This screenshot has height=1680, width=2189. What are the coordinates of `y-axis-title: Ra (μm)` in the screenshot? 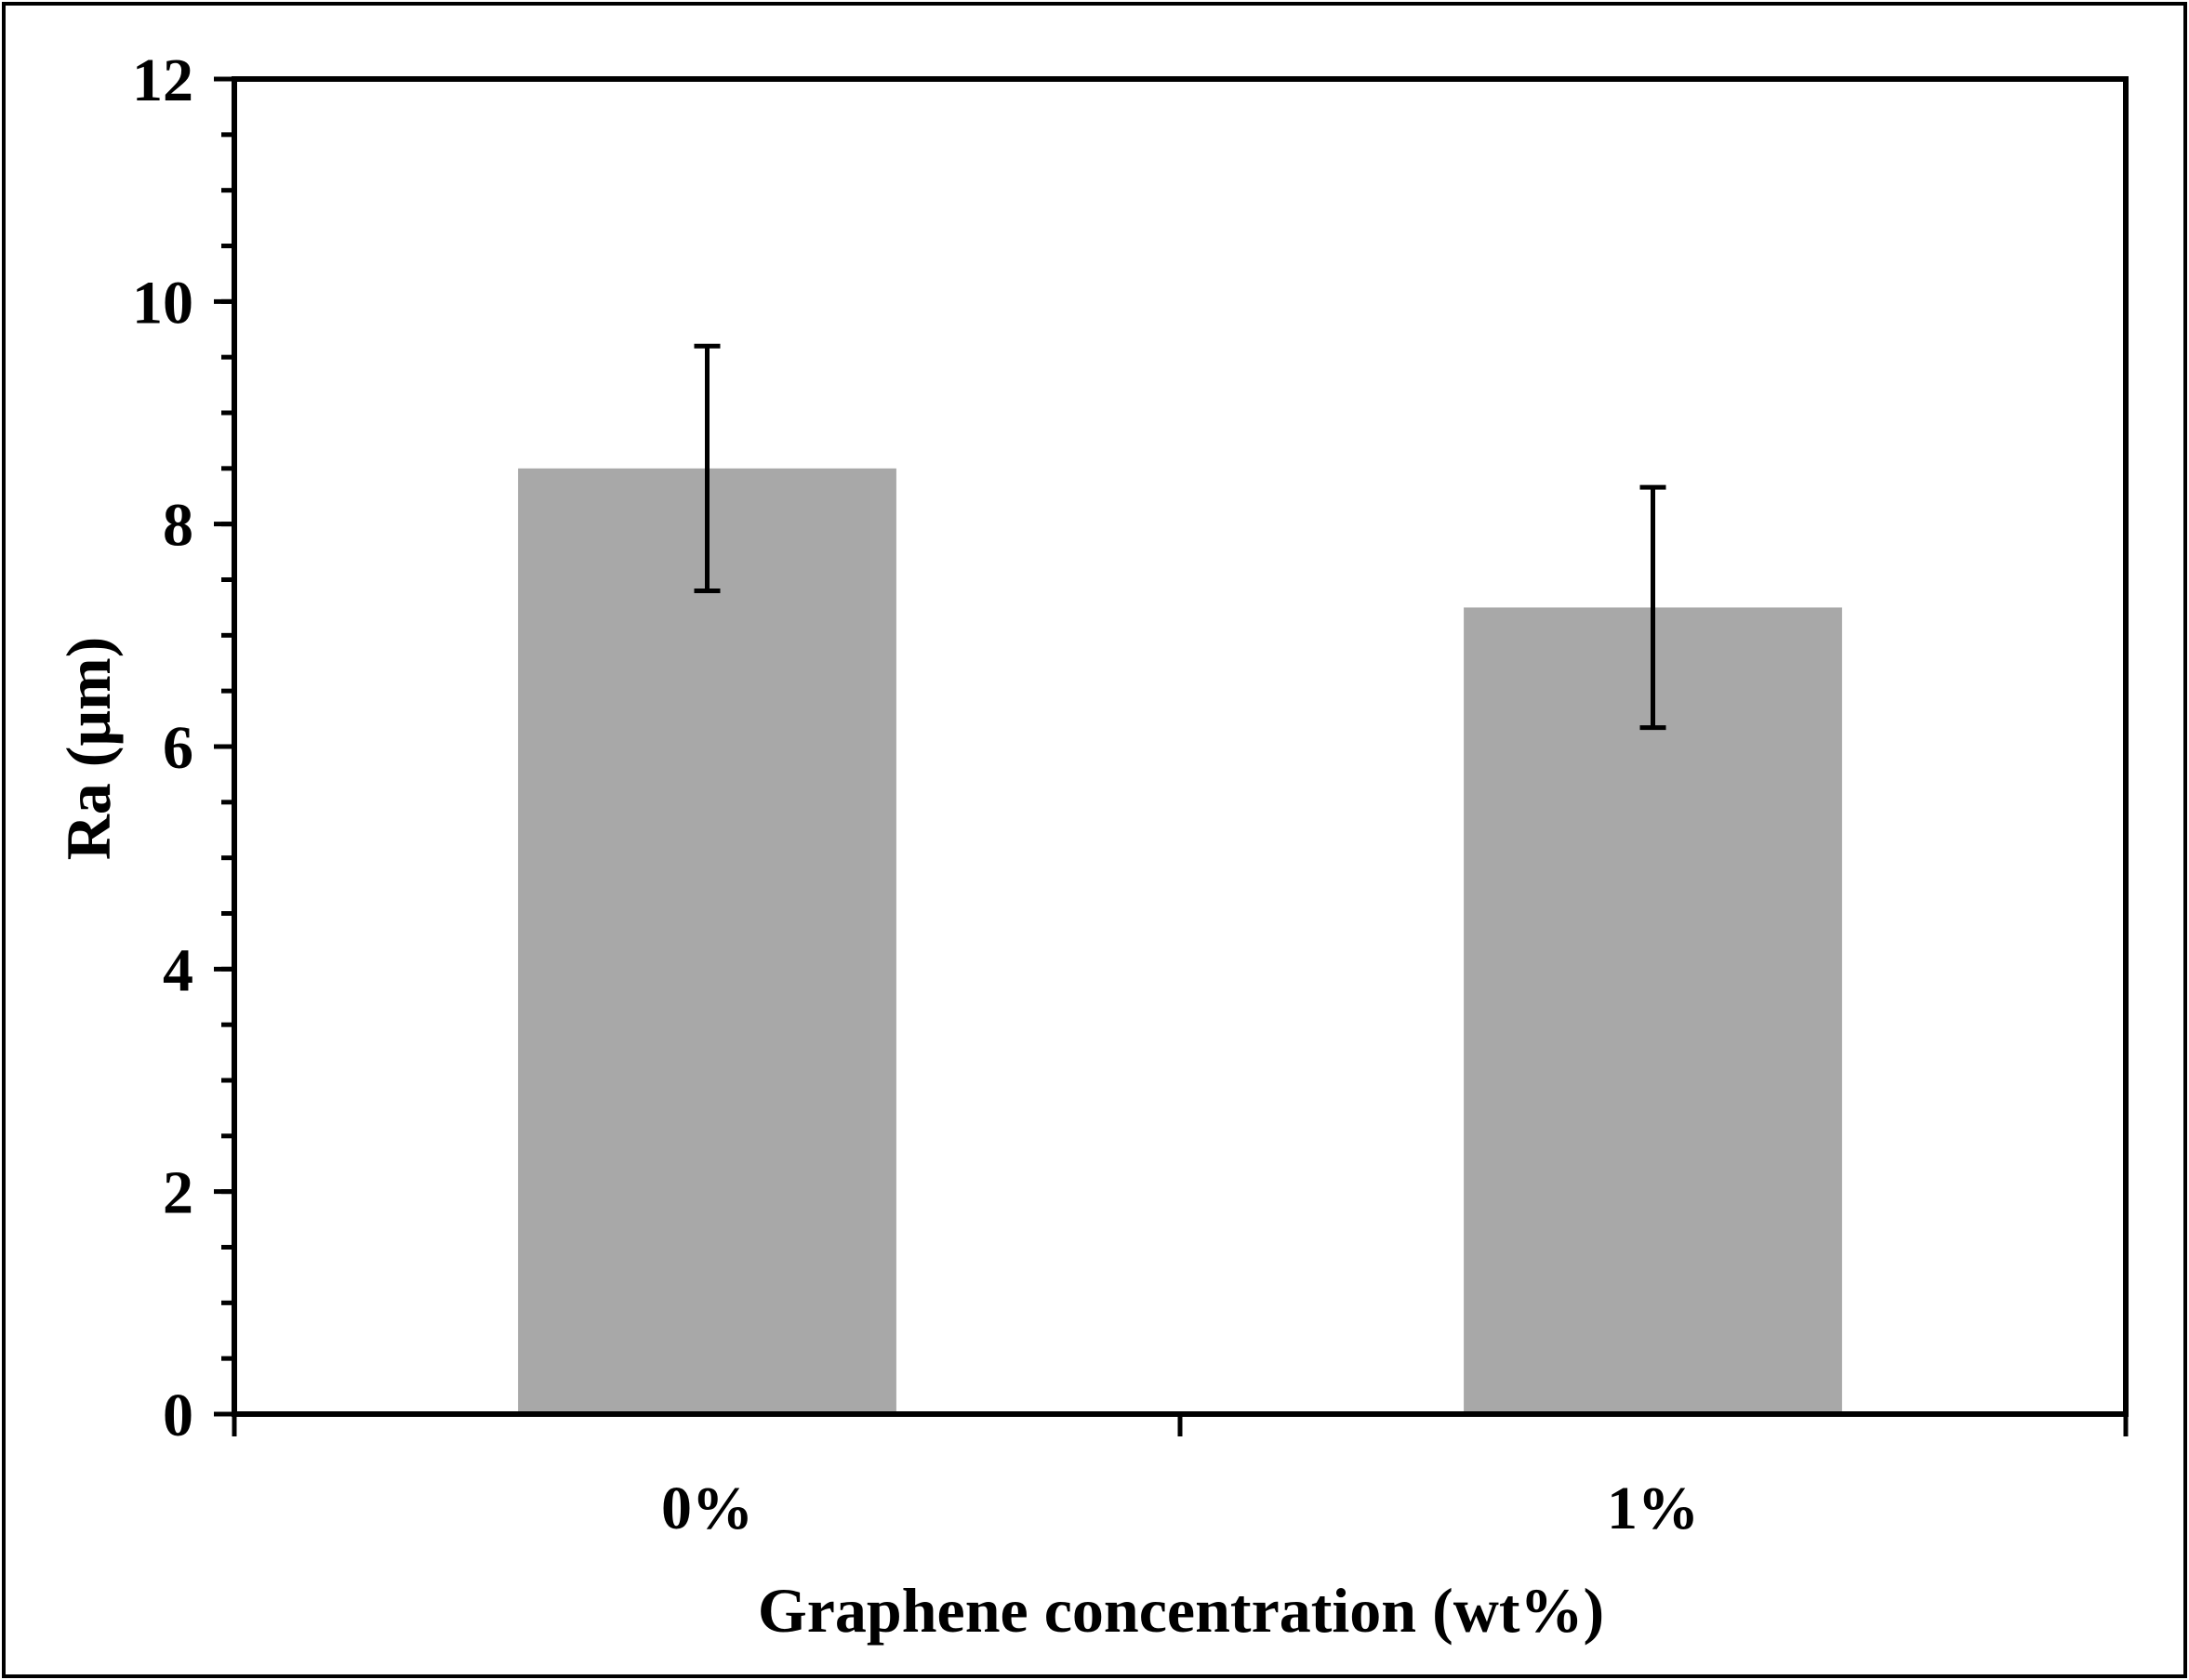 It's located at (89, 749).